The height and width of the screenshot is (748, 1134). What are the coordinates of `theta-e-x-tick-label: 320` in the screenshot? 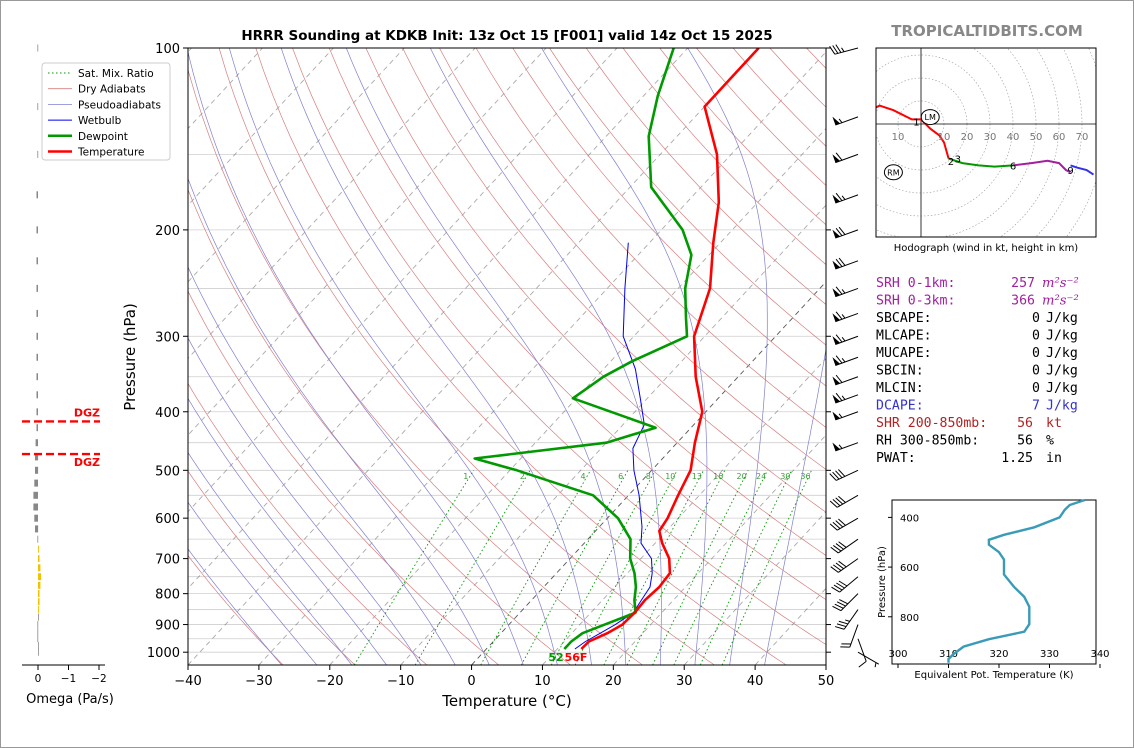 It's located at (998, 654).